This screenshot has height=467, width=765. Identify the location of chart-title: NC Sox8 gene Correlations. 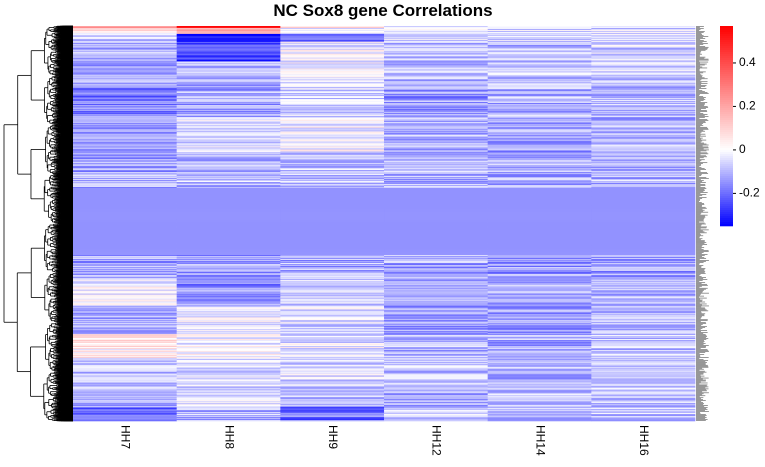
(382, 10).